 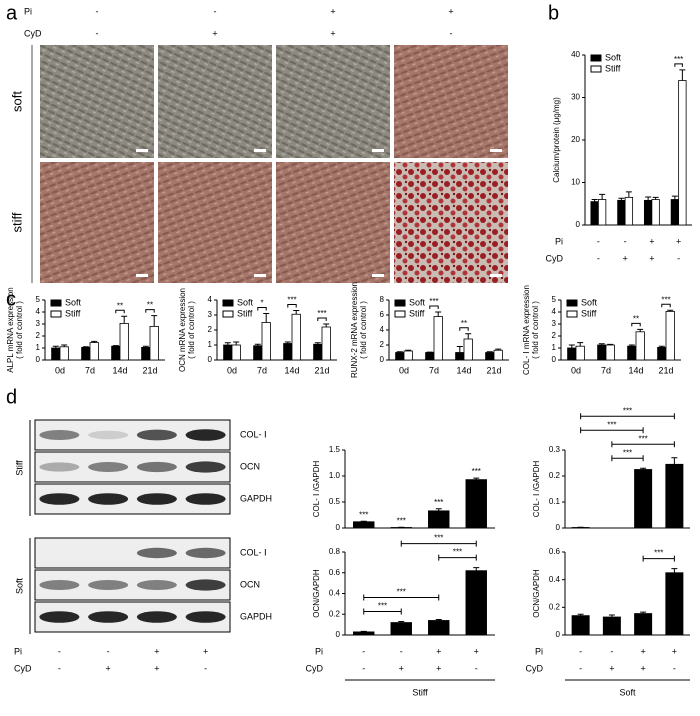 I want to click on y-tick-label: 1, so click(x=554, y=347).